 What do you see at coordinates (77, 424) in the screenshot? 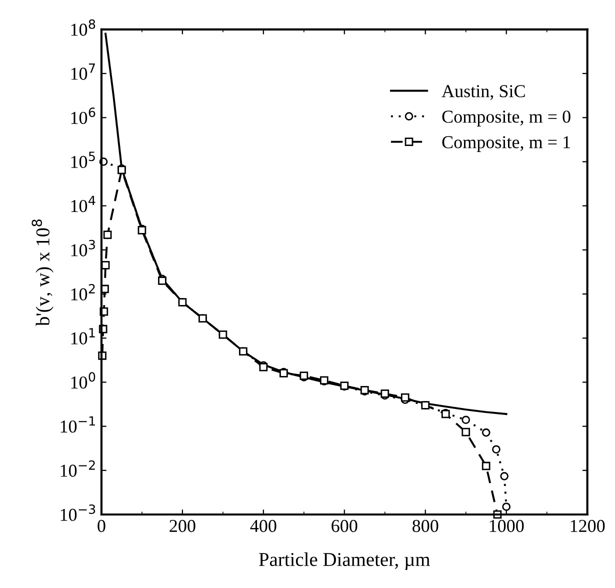
I see `y-tick-label: 10$^{−1}$` at bounding box center [77, 424].